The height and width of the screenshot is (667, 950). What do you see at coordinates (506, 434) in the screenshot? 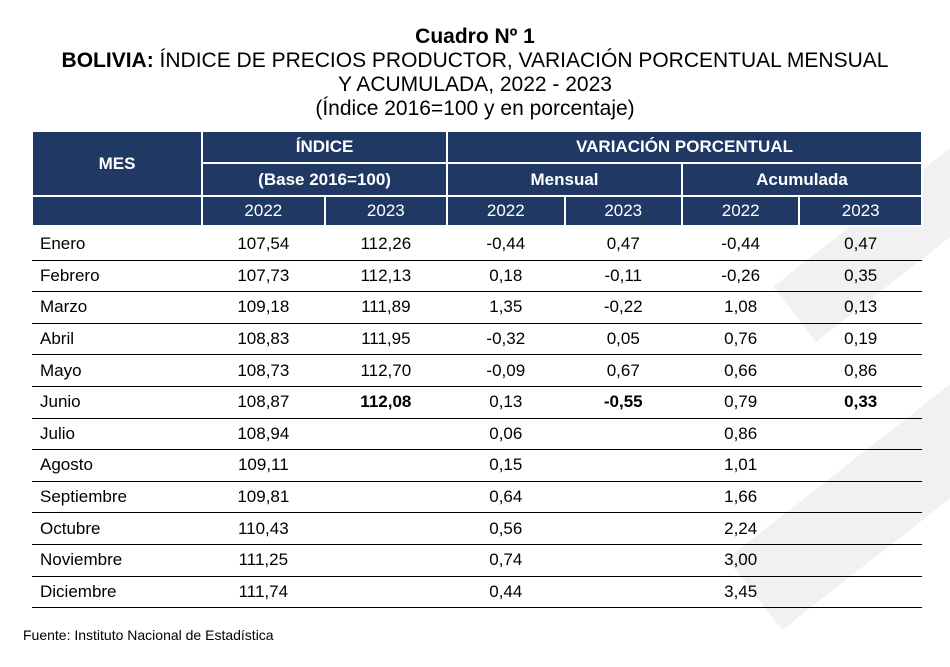
I see `cell-mensual-2022: 0,06` at bounding box center [506, 434].